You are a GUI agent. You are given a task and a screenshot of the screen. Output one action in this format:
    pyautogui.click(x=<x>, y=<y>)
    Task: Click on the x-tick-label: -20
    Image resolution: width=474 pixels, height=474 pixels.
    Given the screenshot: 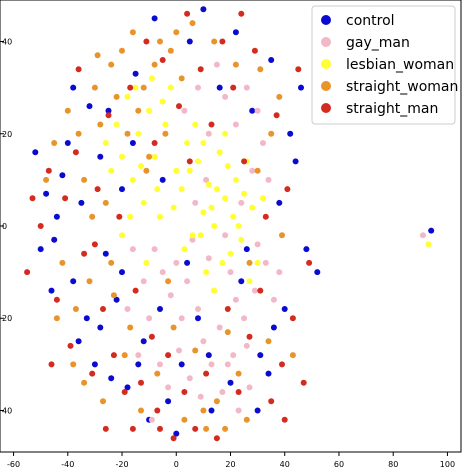 What is the action you would take?
    pyautogui.click(x=121, y=464)
    